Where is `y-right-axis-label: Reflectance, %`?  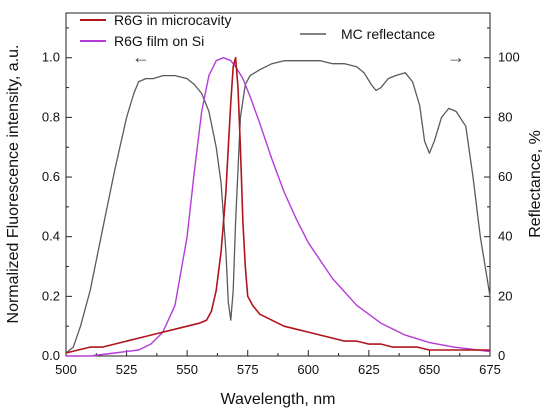 y-right-axis-label: Reflectance, % is located at coordinates (535, 184).